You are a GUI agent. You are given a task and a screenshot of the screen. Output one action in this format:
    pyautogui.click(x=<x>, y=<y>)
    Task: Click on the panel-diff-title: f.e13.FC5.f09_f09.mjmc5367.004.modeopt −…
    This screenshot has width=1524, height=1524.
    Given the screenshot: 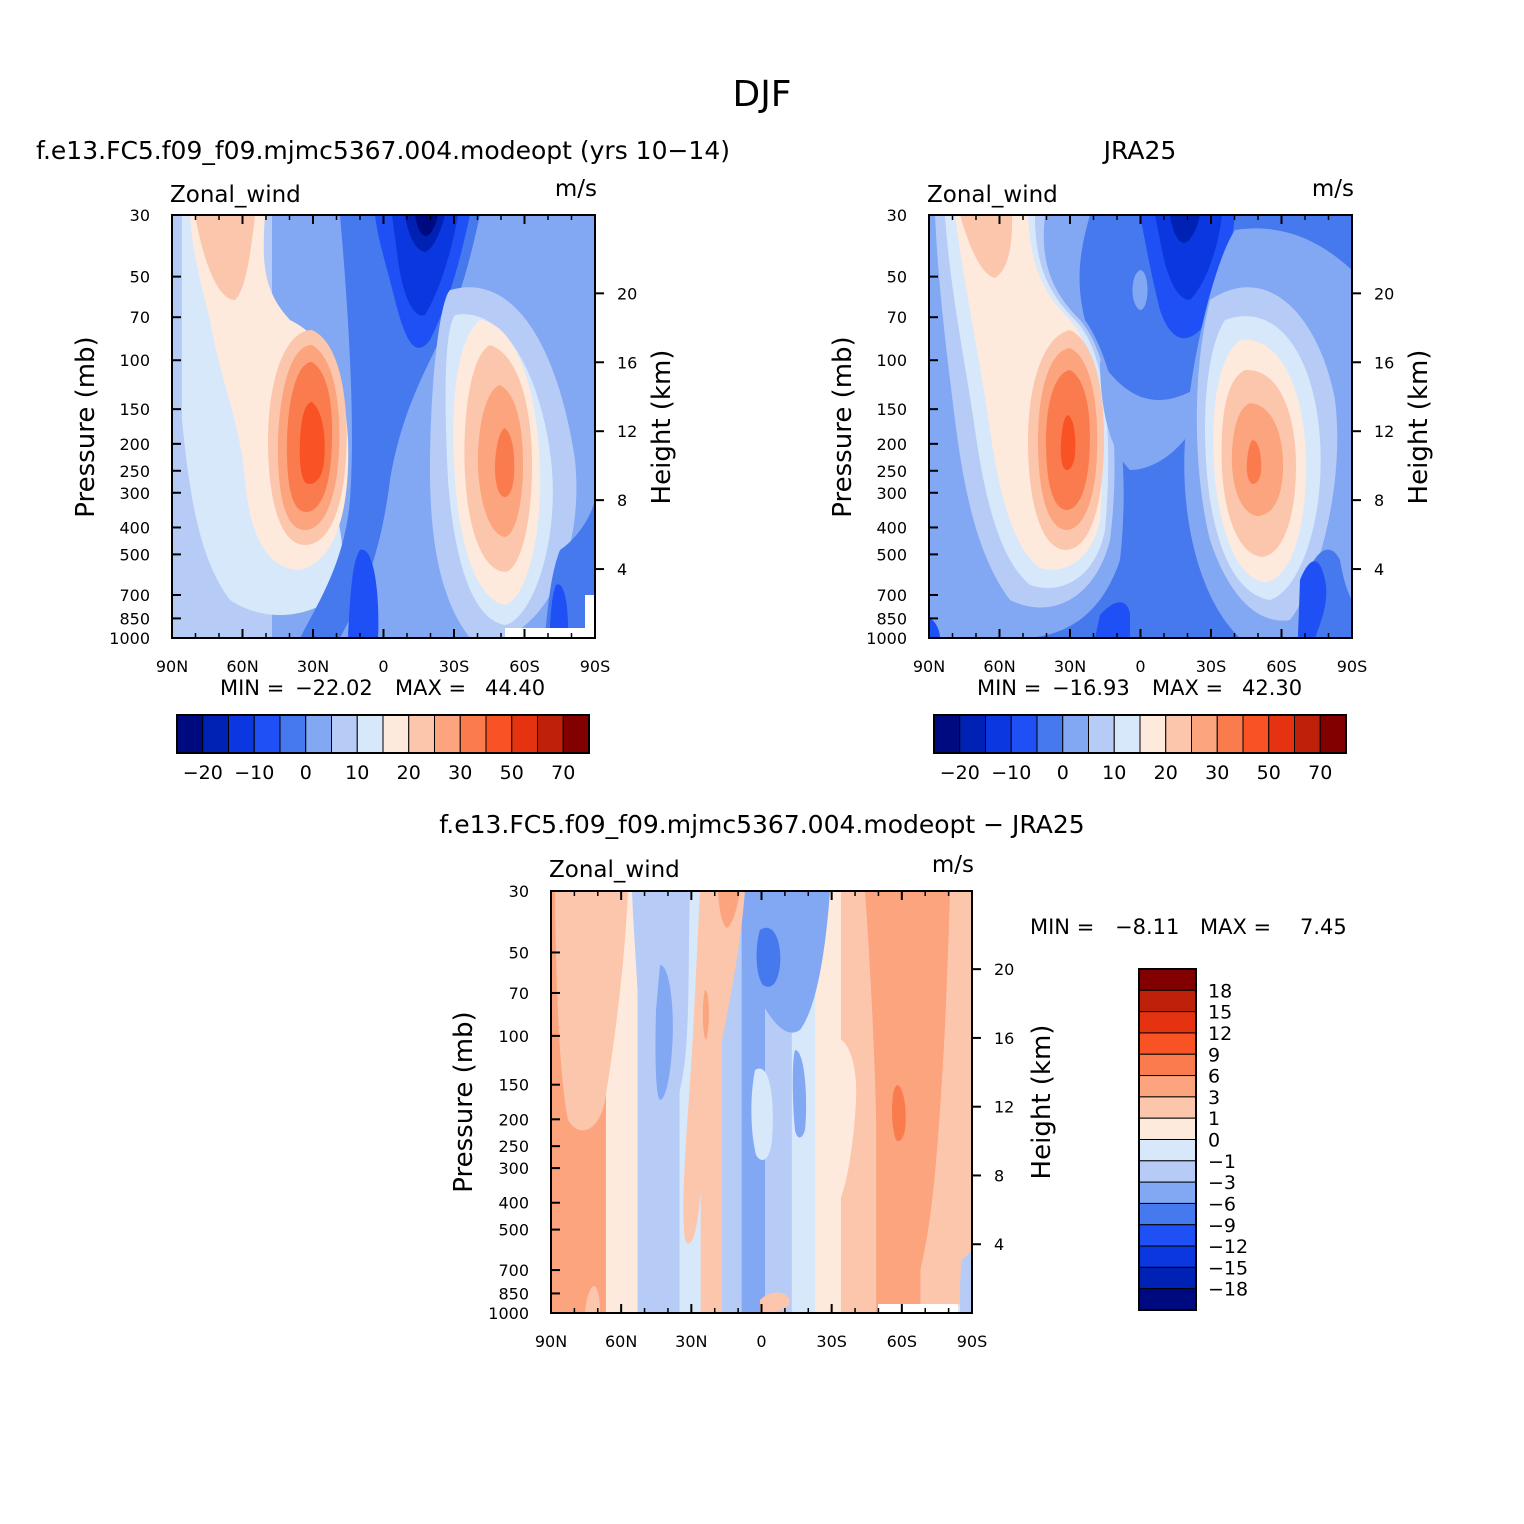 What is the action you would take?
    pyautogui.click(x=761, y=824)
    